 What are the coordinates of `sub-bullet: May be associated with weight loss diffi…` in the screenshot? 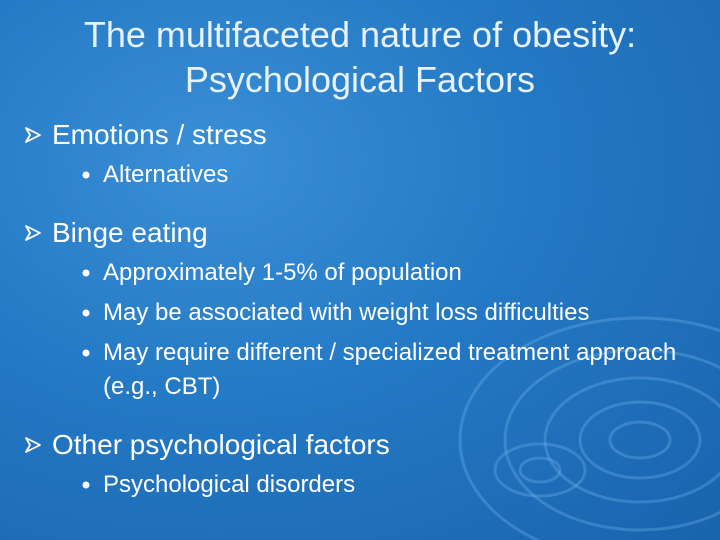 It's located at (393, 313).